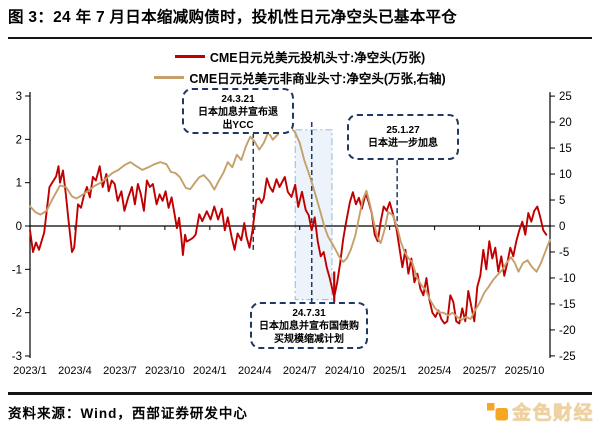 Image resolution: width=600 pixels, height=433 pixels. What do you see at coordinates (165, 371) in the screenshot?
I see `x-axis-label: 2023/10` at bounding box center [165, 371].